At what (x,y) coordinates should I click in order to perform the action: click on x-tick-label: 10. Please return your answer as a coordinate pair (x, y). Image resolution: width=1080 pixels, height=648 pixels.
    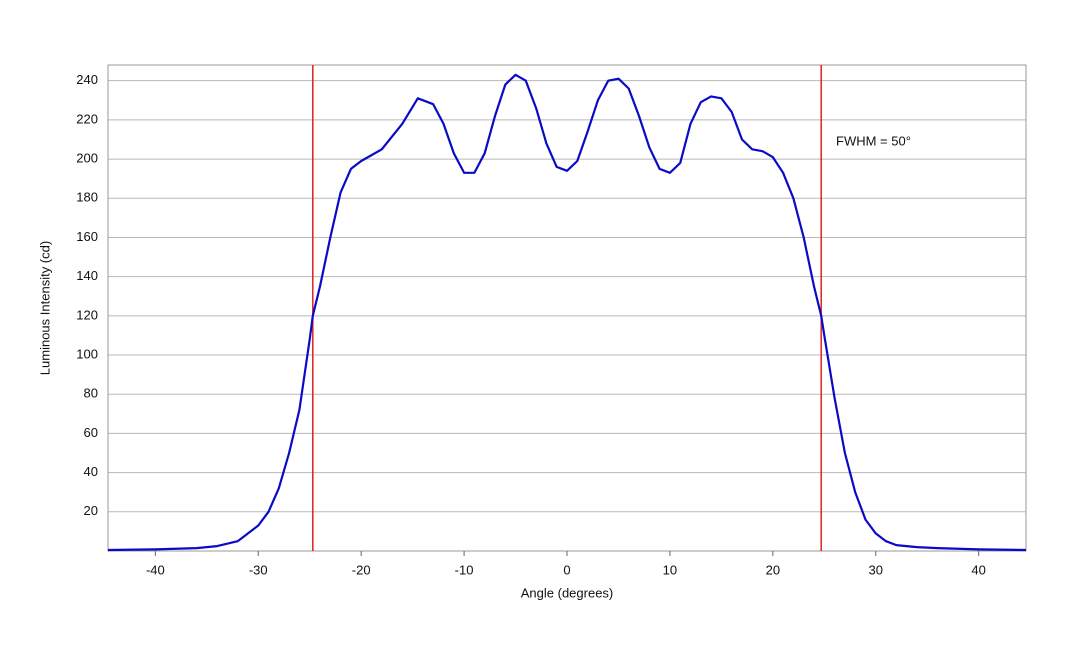
    Looking at the image, I should click on (670, 569).